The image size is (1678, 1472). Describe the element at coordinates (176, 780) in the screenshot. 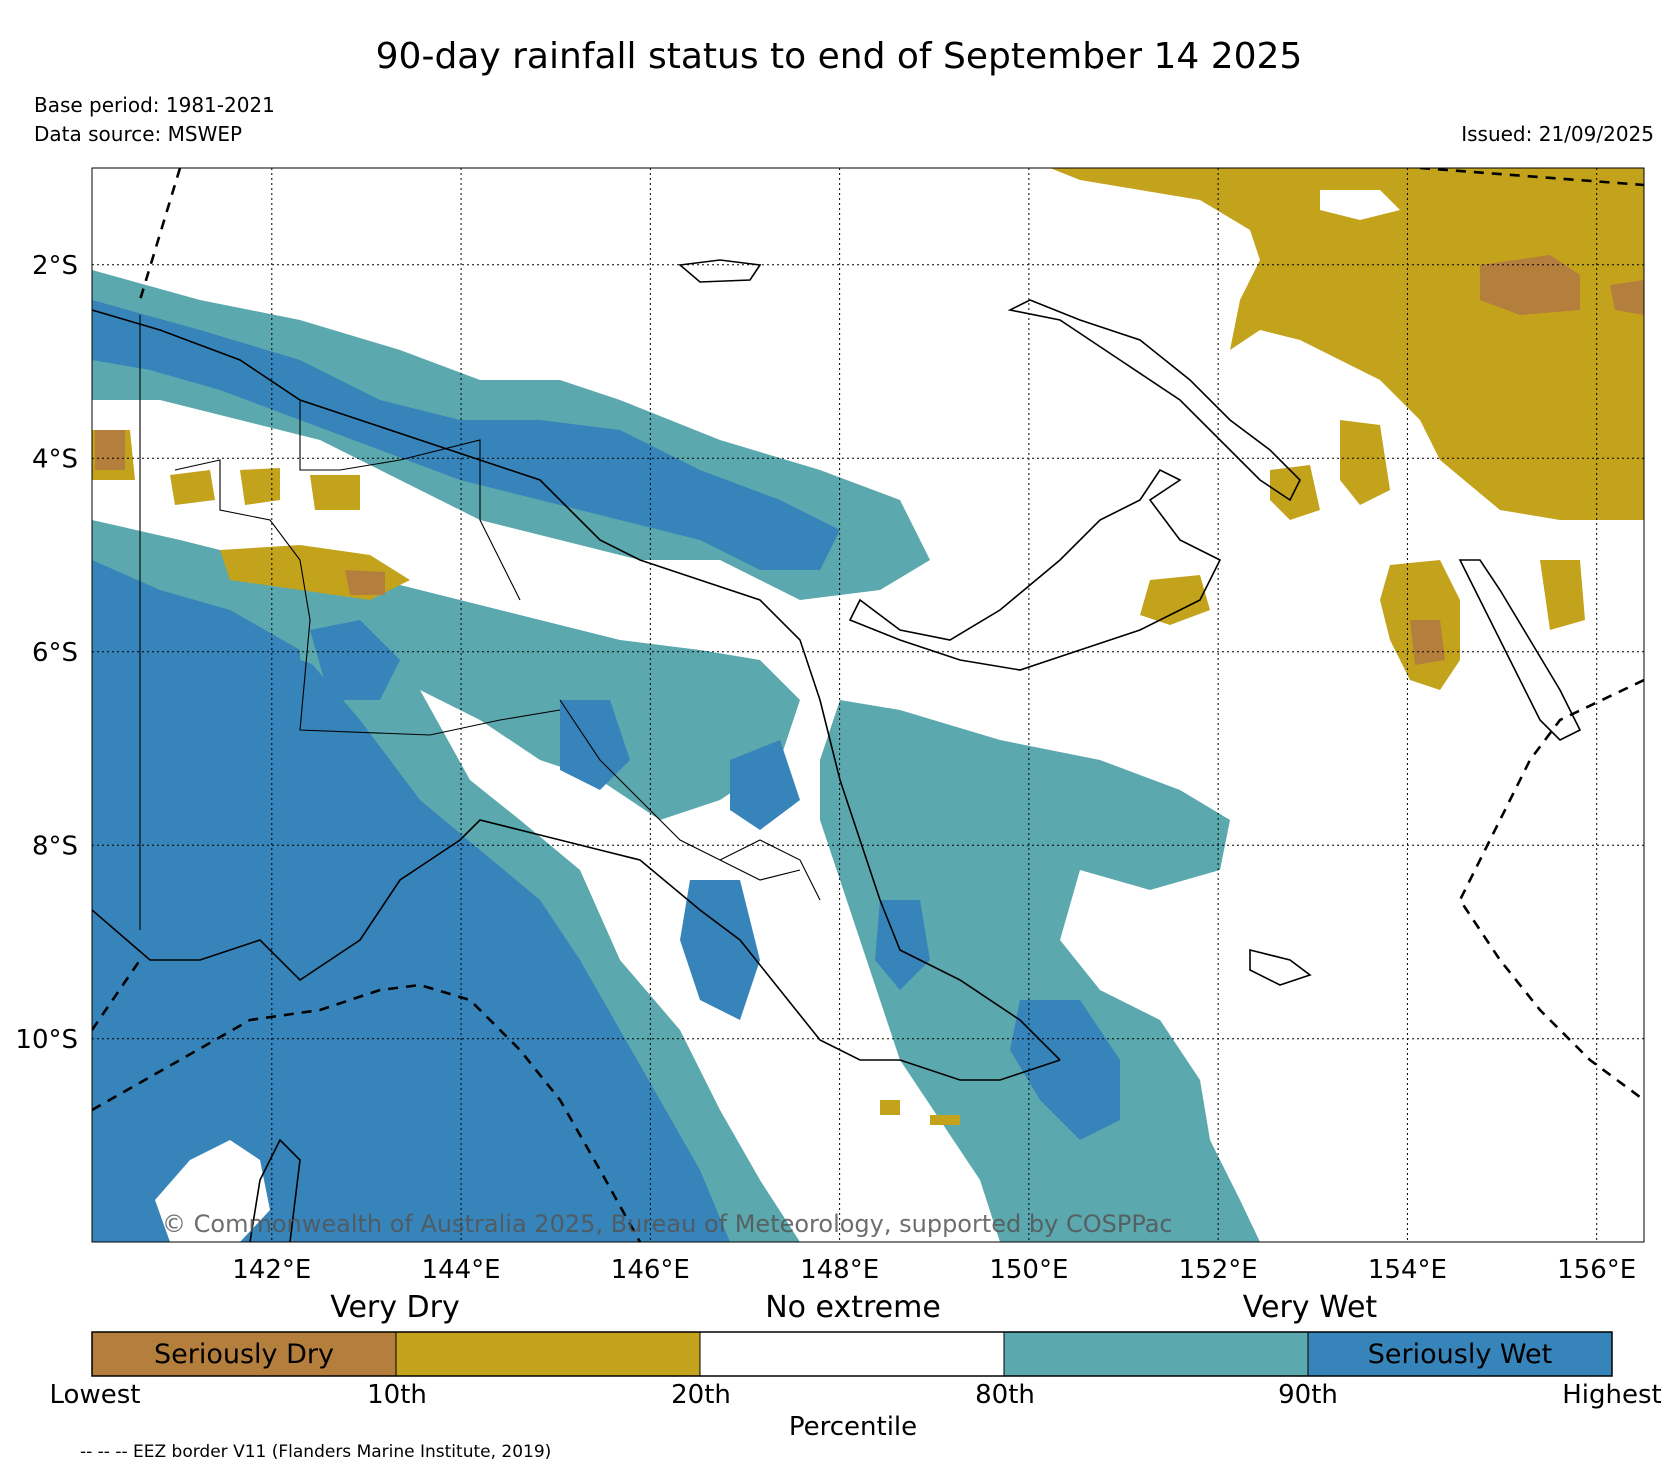

I see `seriously-wet-west-border` at that location.